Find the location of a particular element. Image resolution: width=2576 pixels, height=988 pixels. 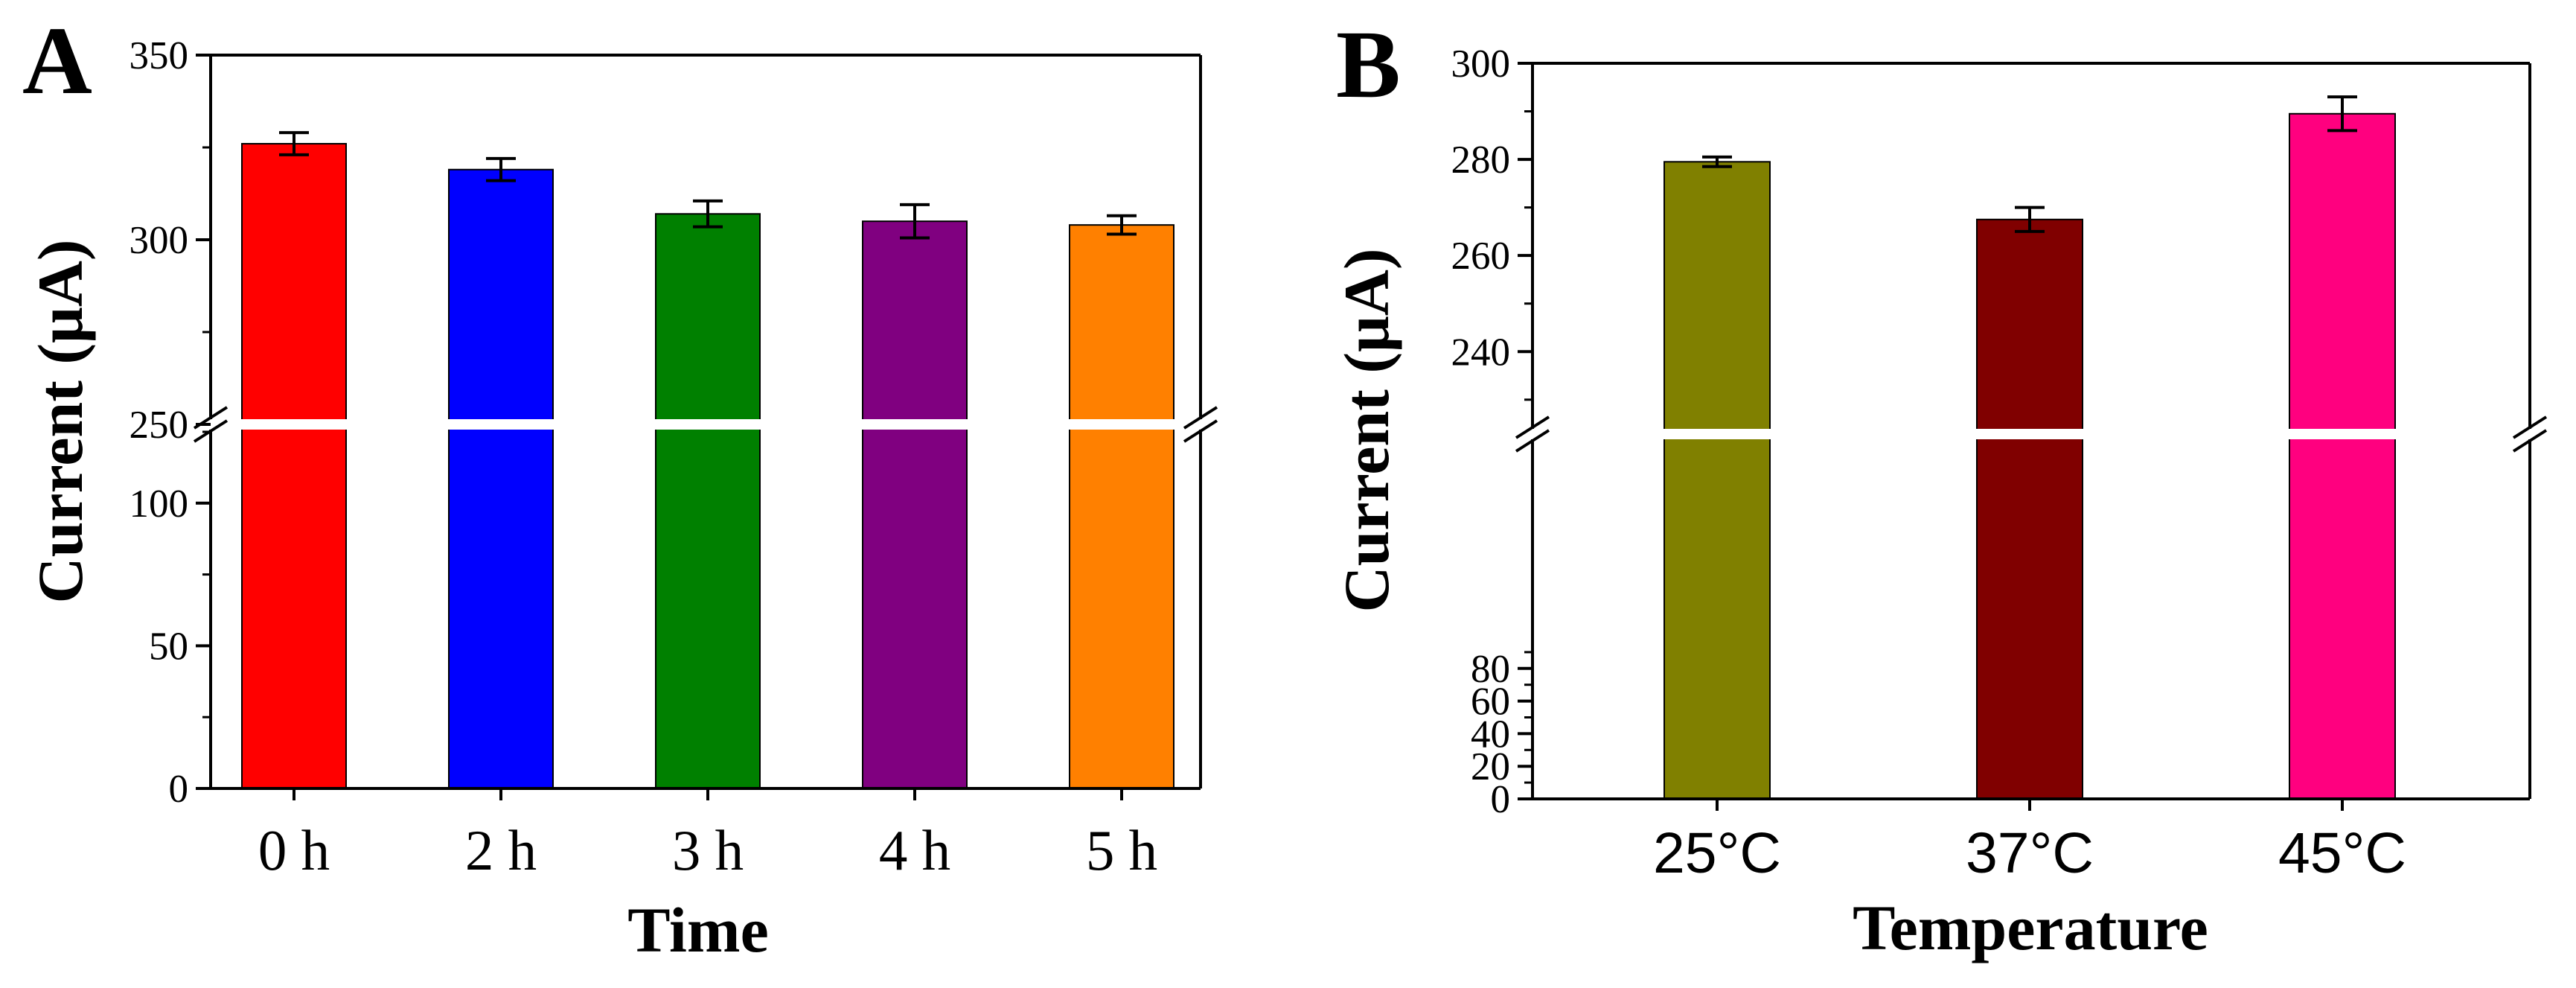

y-tick-label: 250 is located at coordinates (159, 426).